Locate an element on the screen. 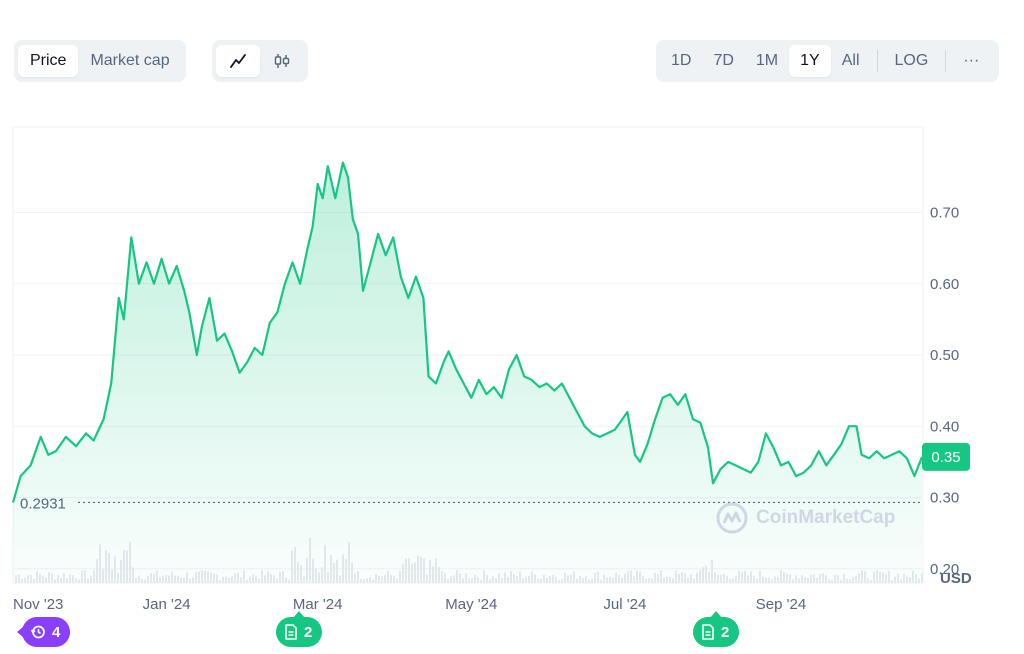  y-tick-label: 0.30 is located at coordinates (944, 498).